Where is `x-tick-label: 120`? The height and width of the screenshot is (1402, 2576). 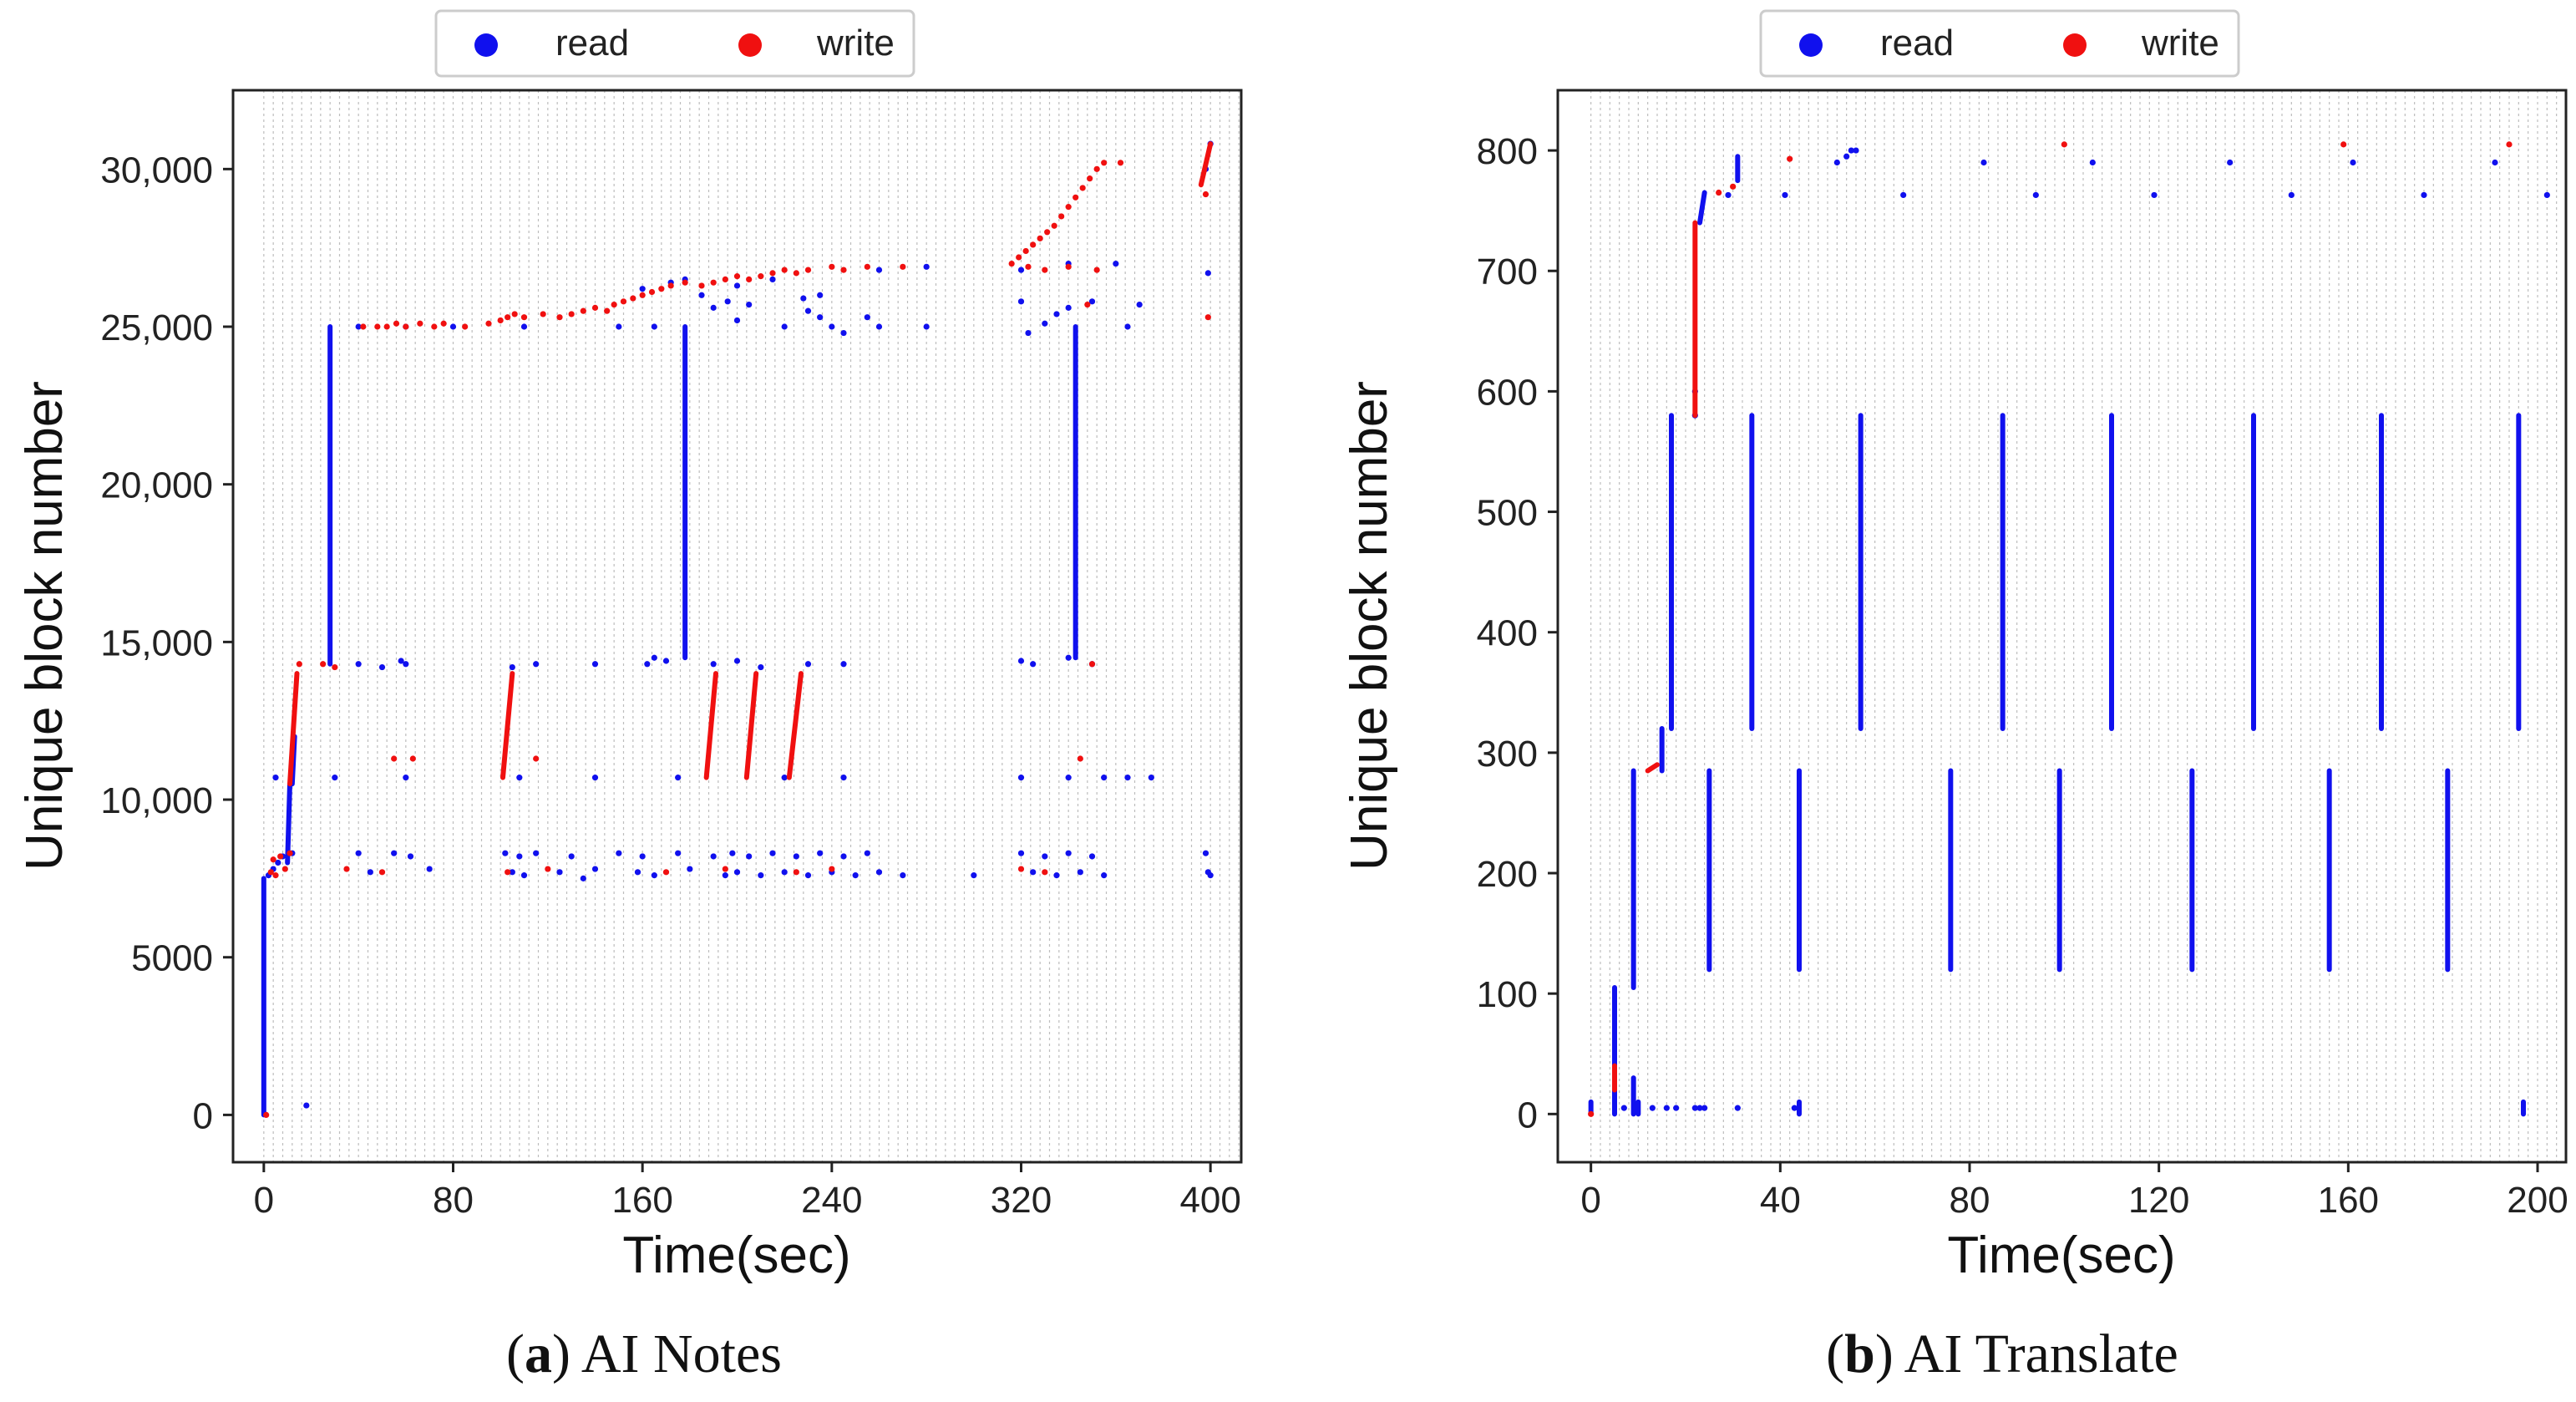
x-tick-label: 120 is located at coordinates (2158, 1200).